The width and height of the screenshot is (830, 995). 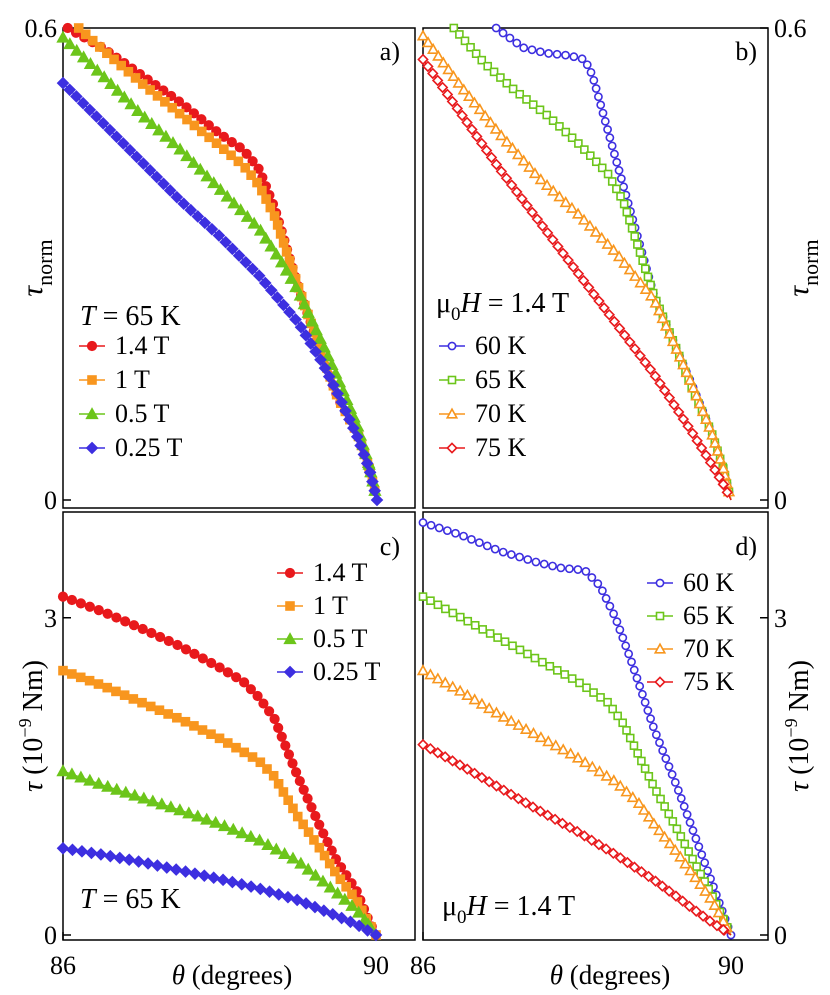 What do you see at coordinates (390, 51) in the screenshot?
I see `panel-label-a: a)` at bounding box center [390, 51].